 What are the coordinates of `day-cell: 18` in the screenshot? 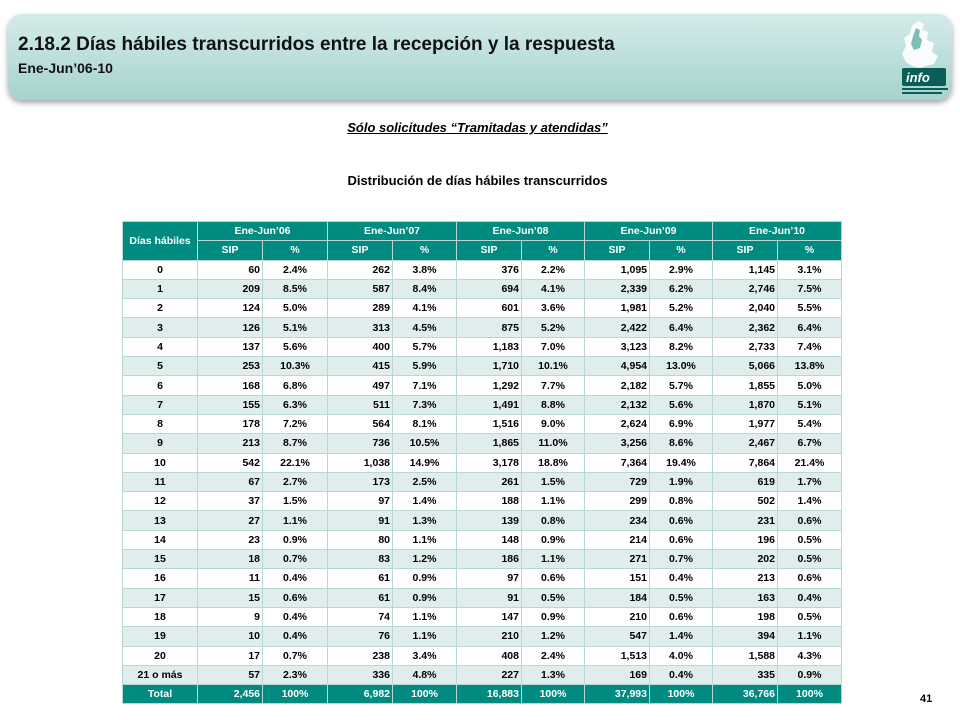 It's located at (160, 617).